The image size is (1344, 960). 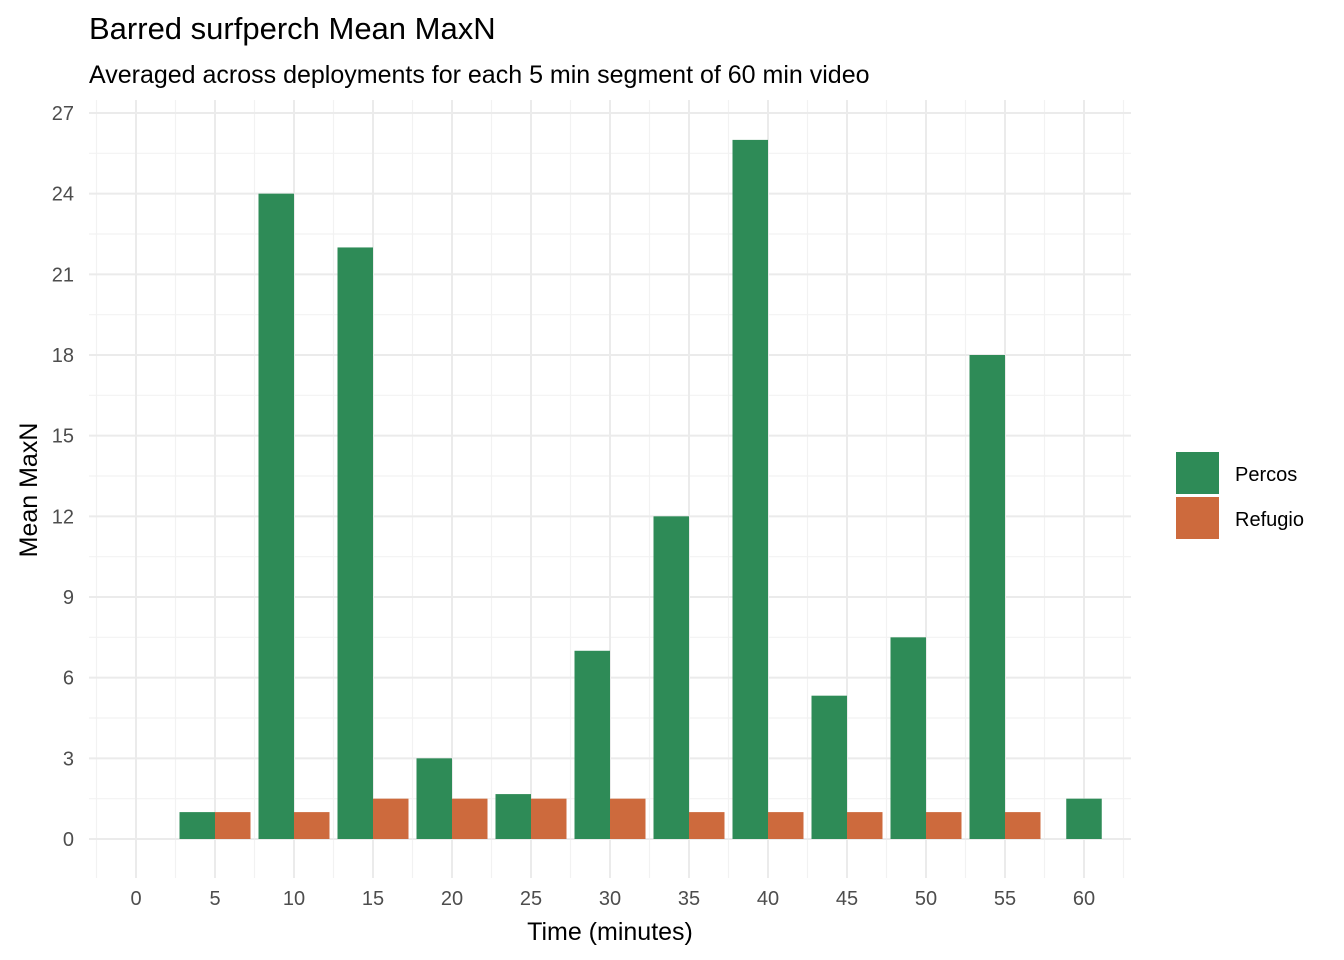 What do you see at coordinates (1197, 473) in the screenshot?
I see `legend-key-percos` at bounding box center [1197, 473].